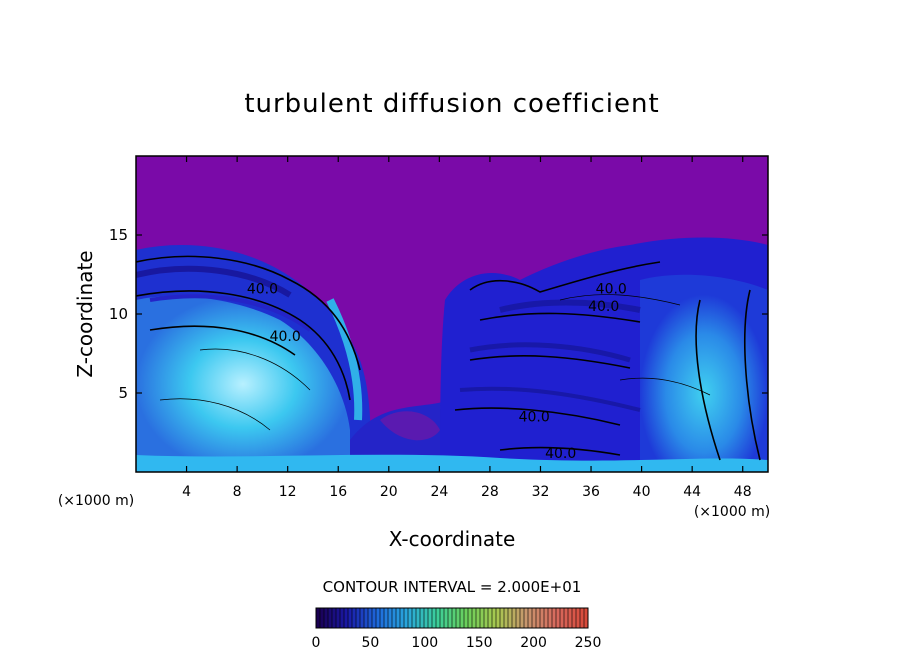 The height and width of the screenshot is (654, 904). What do you see at coordinates (732, 512) in the screenshot?
I see `x-unit-right: (×1000 m)` at bounding box center [732, 512].